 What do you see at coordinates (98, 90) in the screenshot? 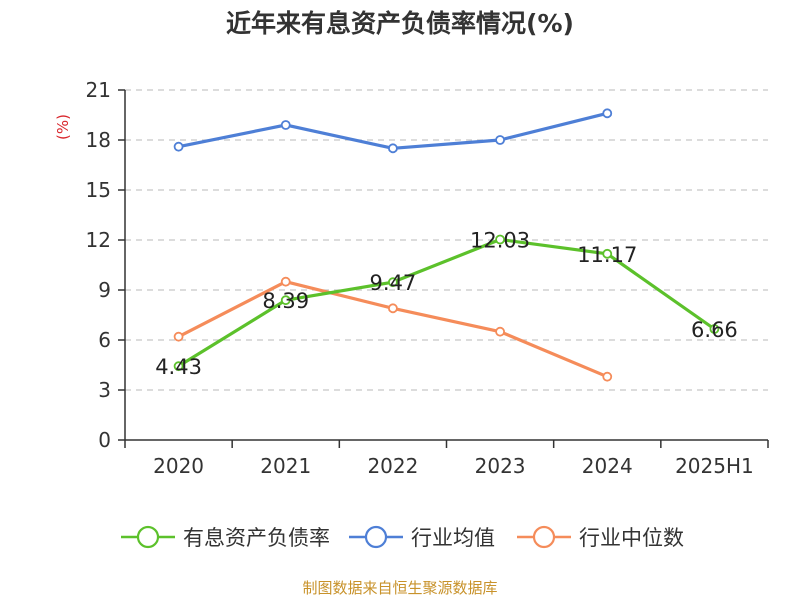
I see `y-tick-label: 21` at bounding box center [98, 90].